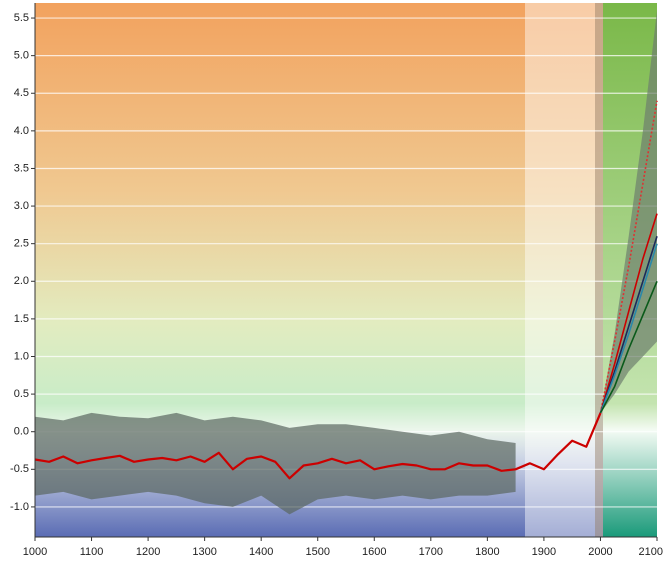 The height and width of the screenshot is (568, 665). Describe the element at coordinates (487, 552) in the screenshot. I see `x-tick-label: 1800` at that location.